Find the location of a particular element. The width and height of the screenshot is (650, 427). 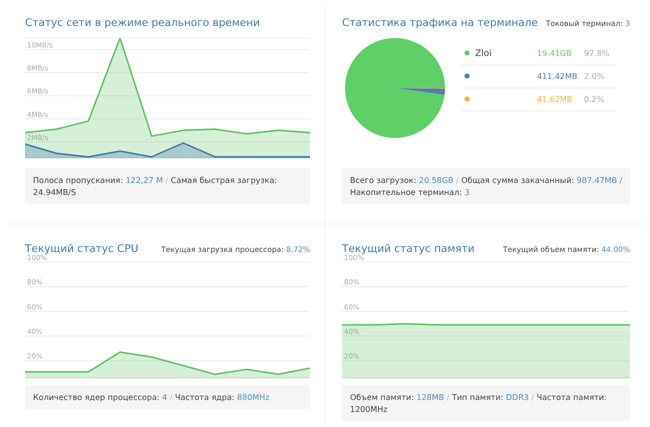

text: Объем памяти: 128MB / Тип памяти: DDR3 / Частота памяти: 1200MHz is located at coordinates (478, 403).